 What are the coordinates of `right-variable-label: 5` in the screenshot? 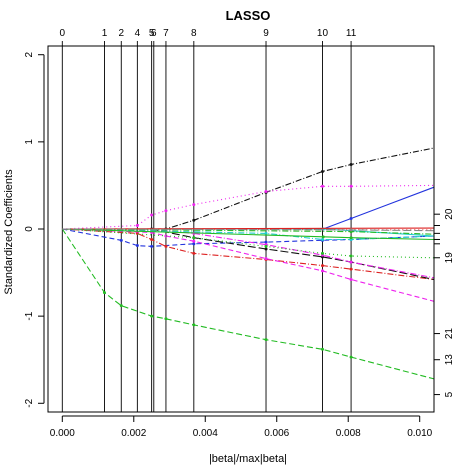 It's located at (449, 394).